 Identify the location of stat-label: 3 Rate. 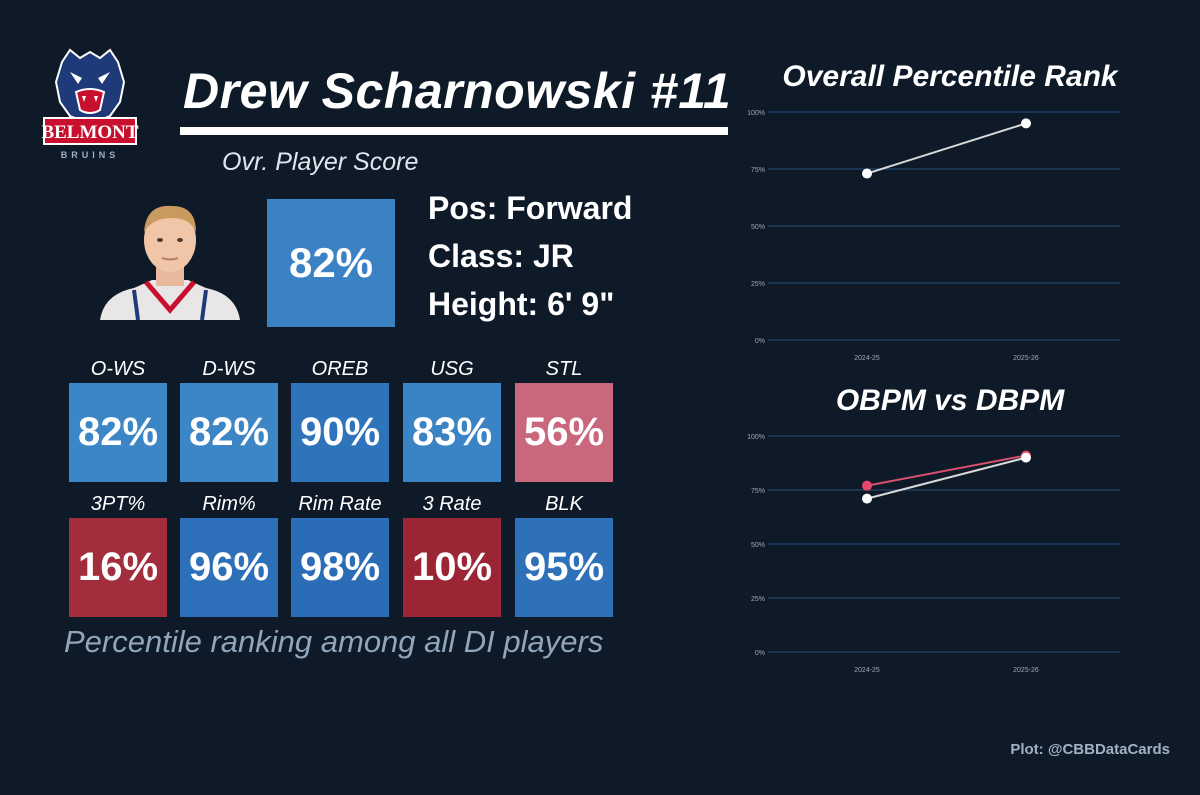
(452, 504).